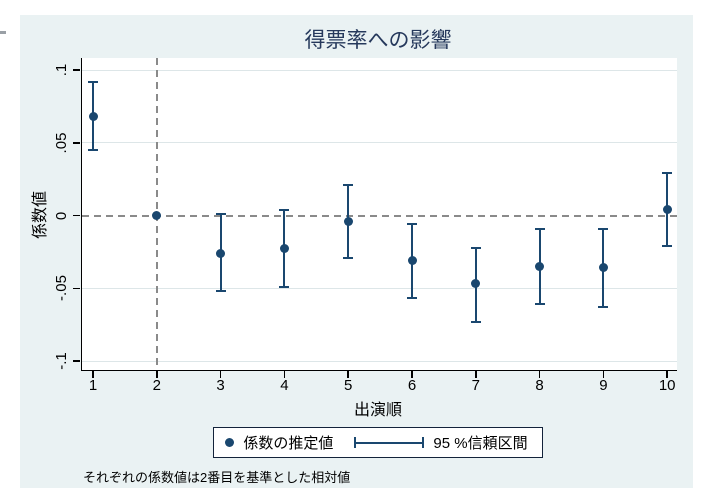 The height and width of the screenshot is (499, 720). What do you see at coordinates (412, 385) in the screenshot?
I see `x-tick-label: 6` at bounding box center [412, 385].